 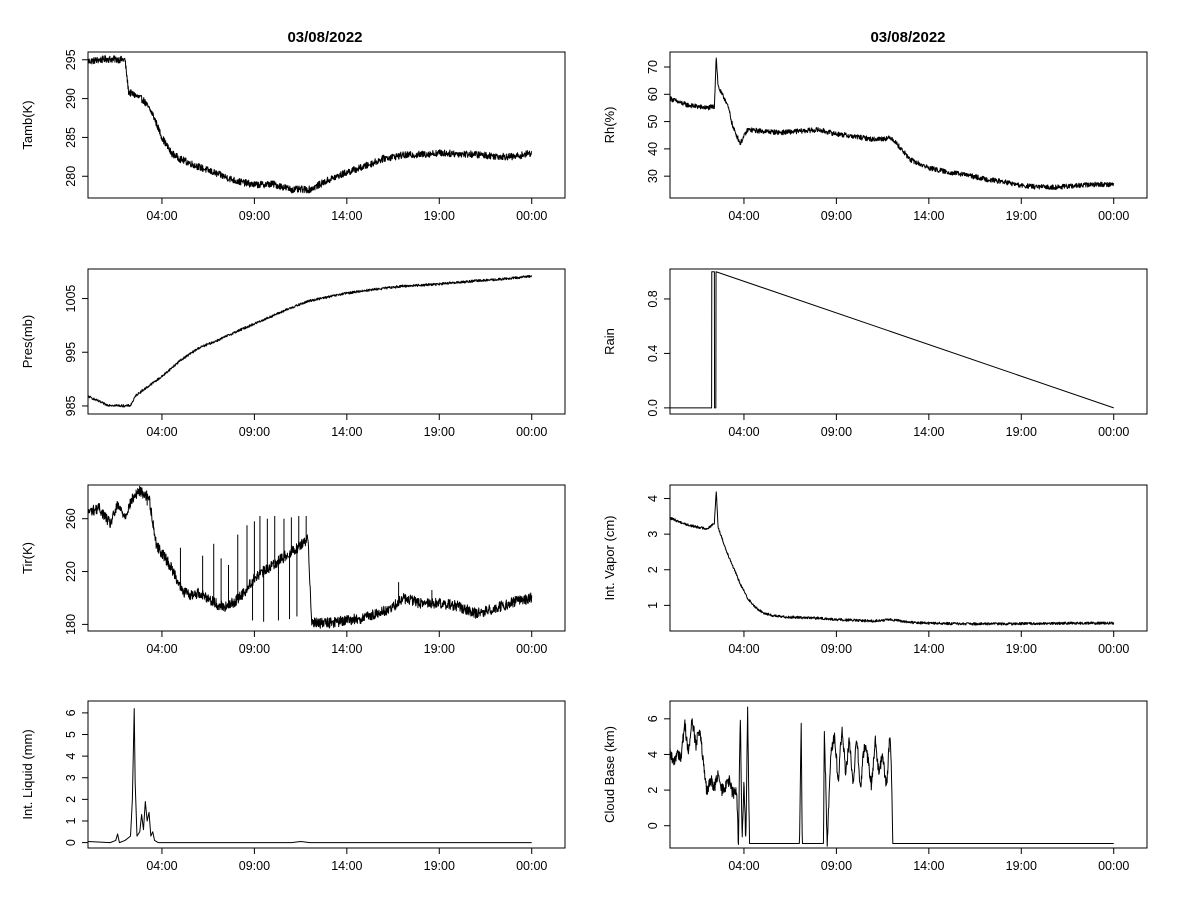 What do you see at coordinates (609, 125) in the screenshot?
I see `y-axis-label-rh: Rh(%)` at bounding box center [609, 125].